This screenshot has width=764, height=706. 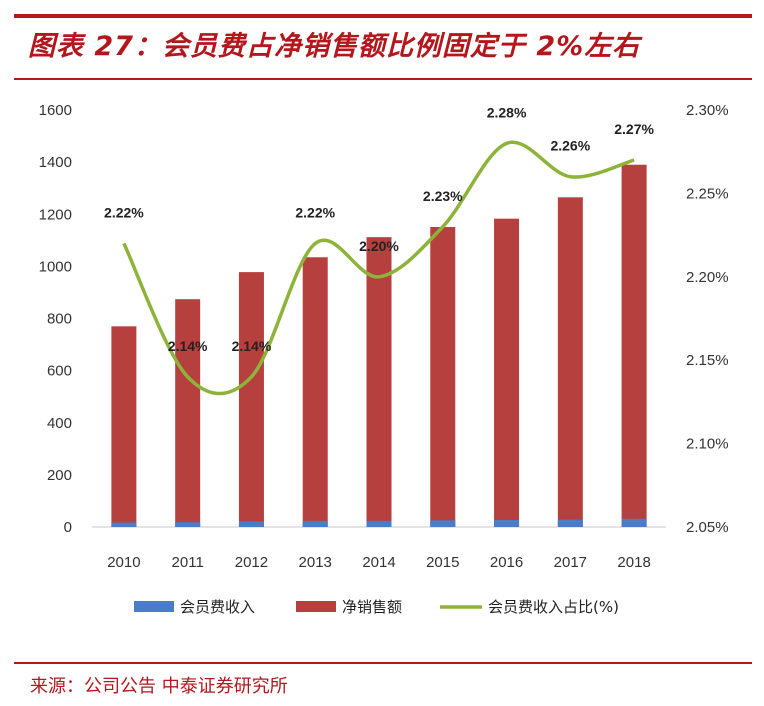 I want to click on y-left-tick-label: 1000, so click(x=55, y=266).